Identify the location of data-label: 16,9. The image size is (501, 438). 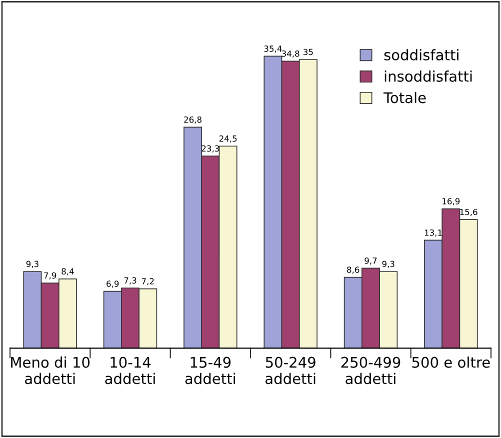
(451, 202).